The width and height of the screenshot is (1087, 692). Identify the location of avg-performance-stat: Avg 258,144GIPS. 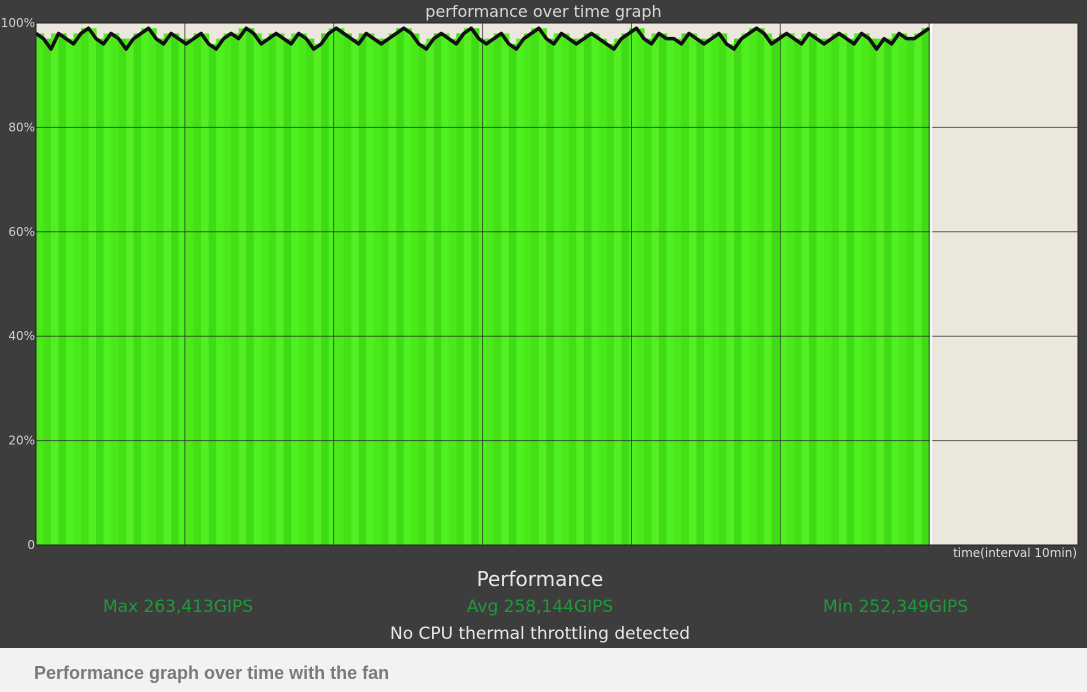
(540, 607).